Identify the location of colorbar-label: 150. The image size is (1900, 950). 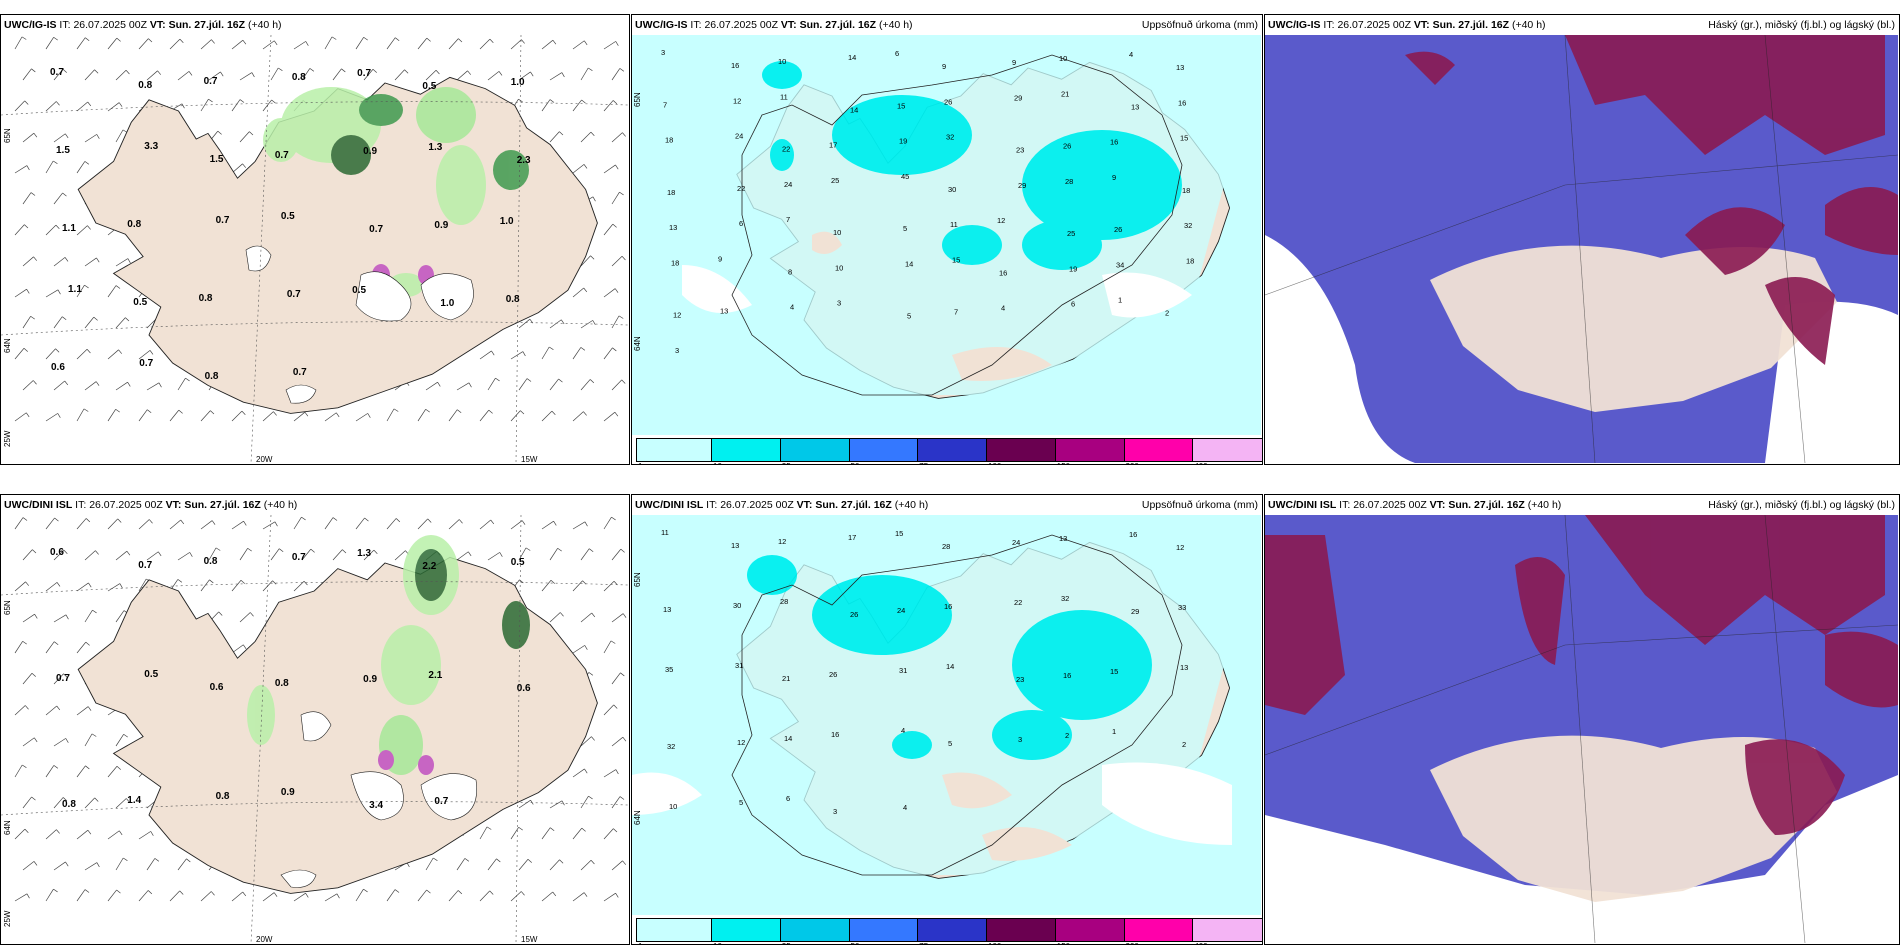
(1063, 463).